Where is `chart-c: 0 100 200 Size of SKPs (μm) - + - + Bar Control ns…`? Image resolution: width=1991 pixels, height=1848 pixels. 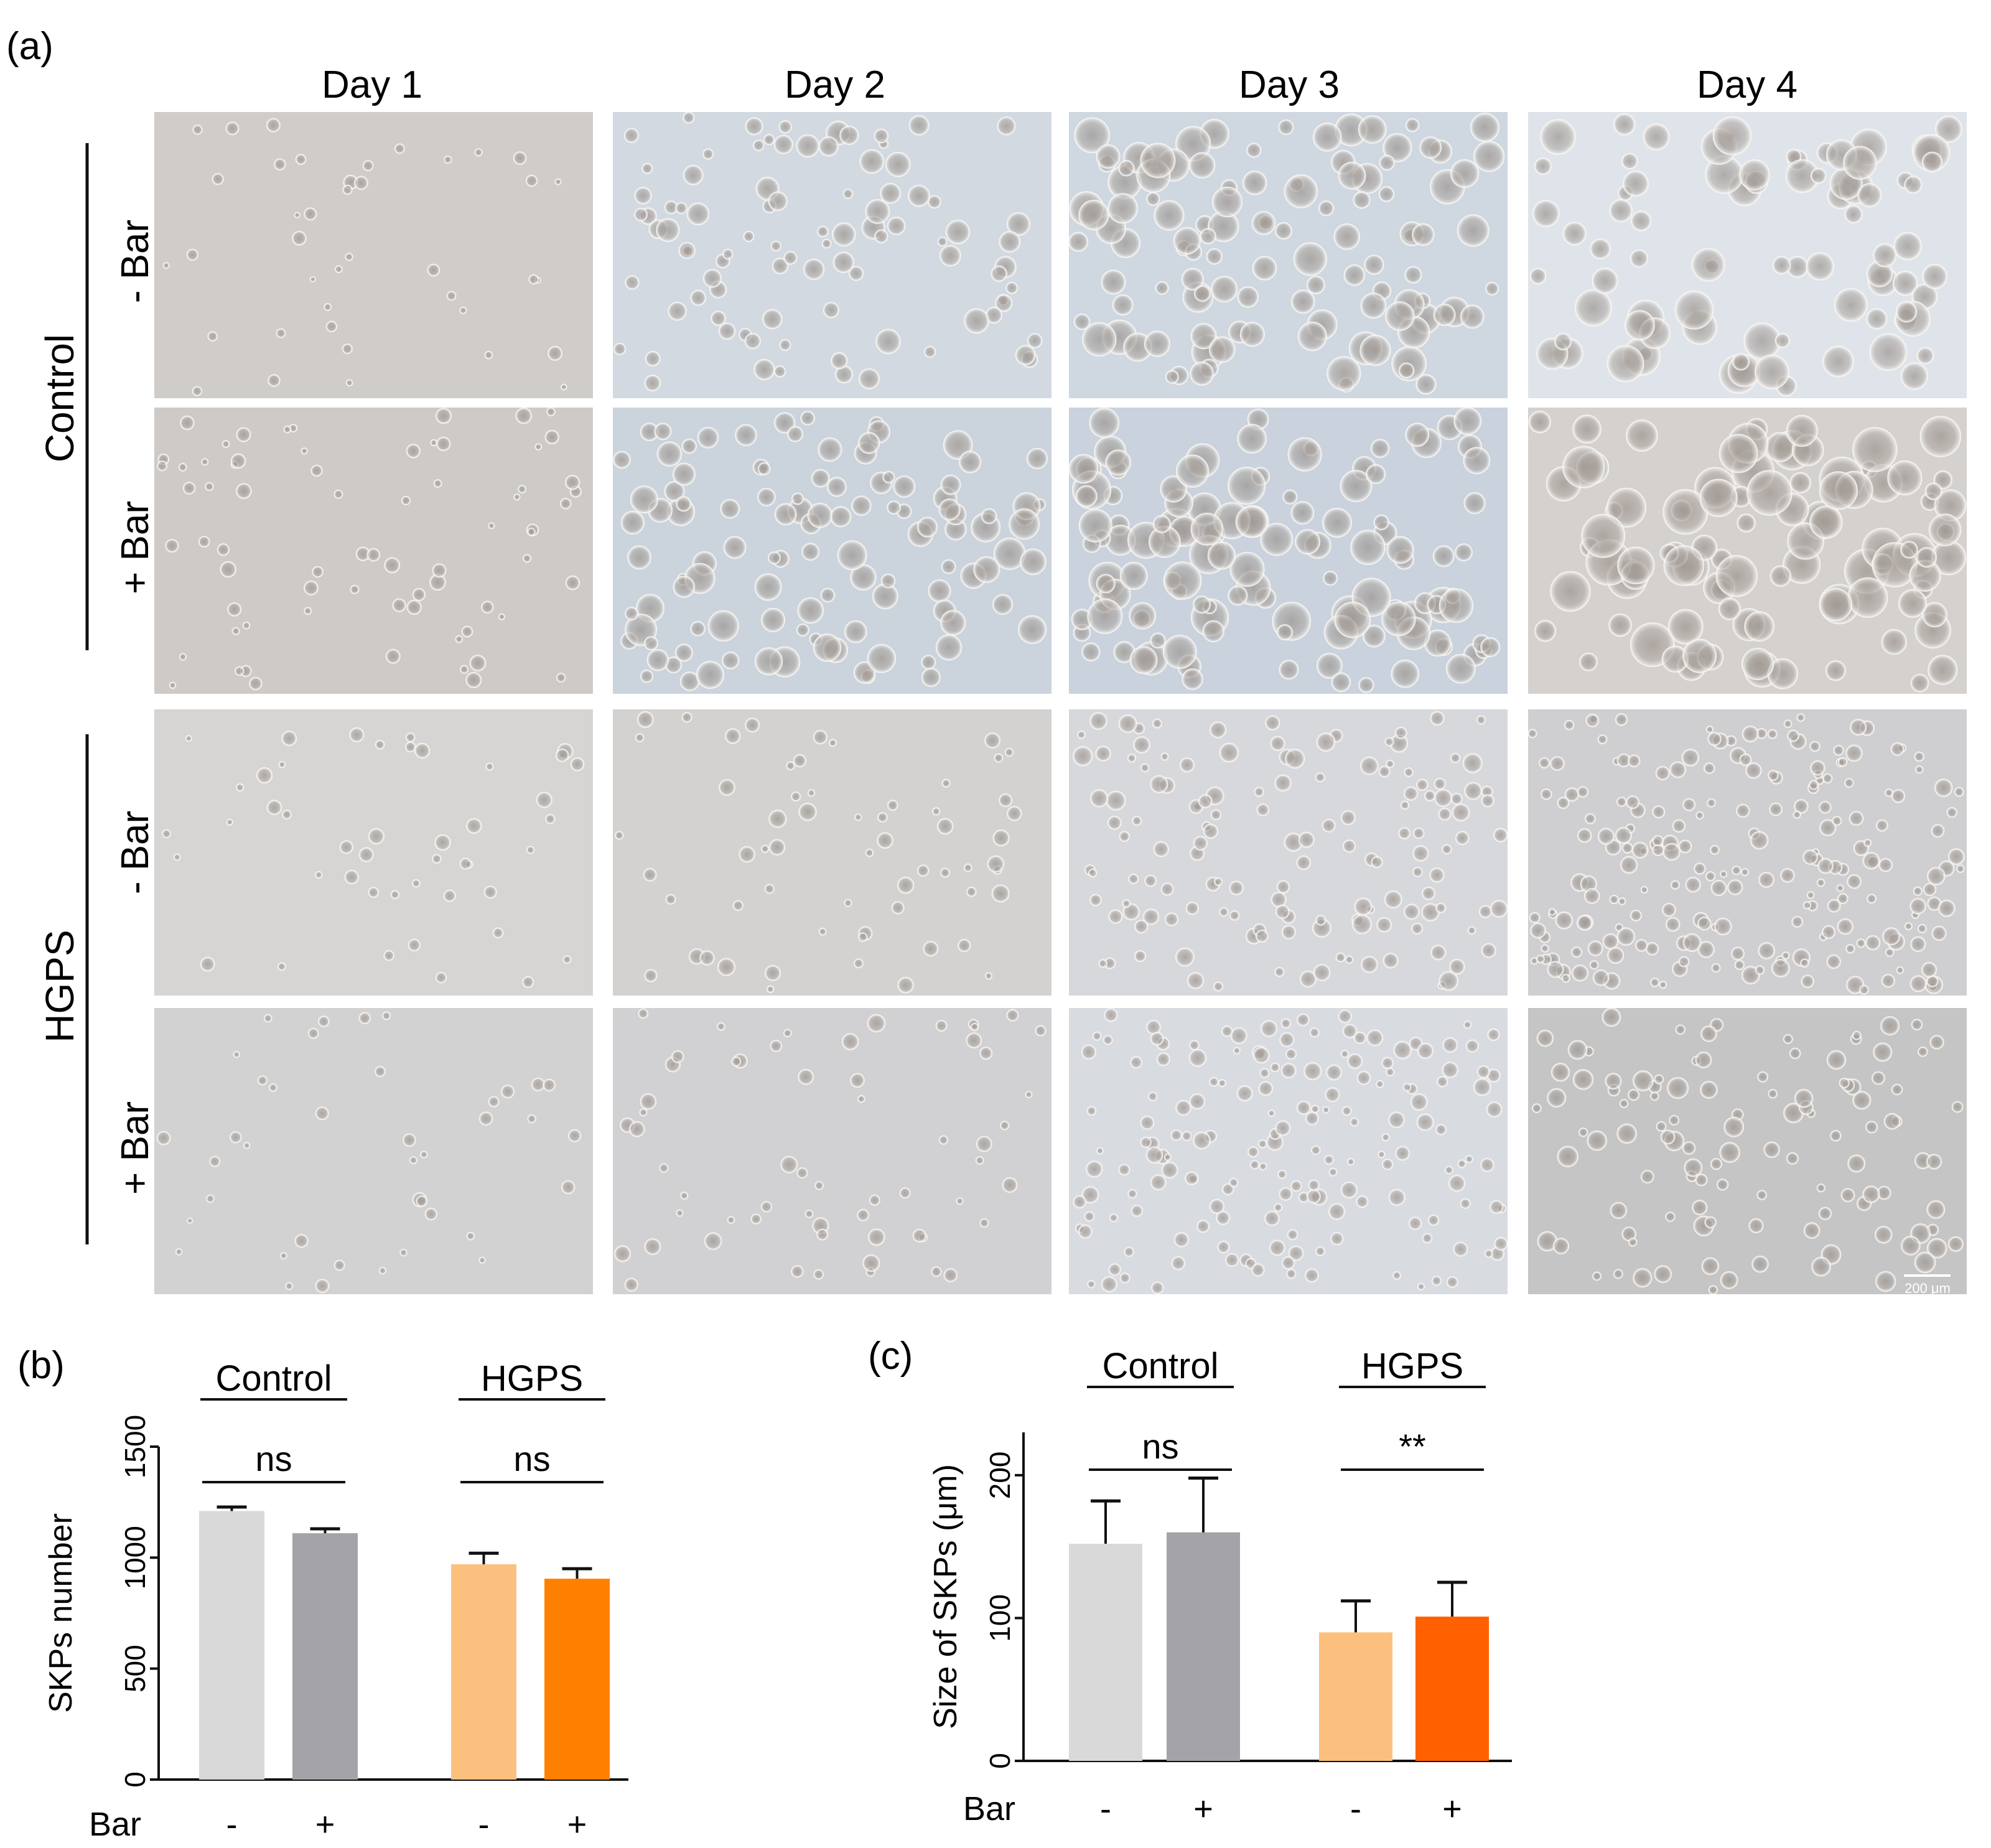
chart-c: 0 100 200 Size of SKPs (μm) - + - + Bar Control ns… is located at coordinates (1220, 1587).